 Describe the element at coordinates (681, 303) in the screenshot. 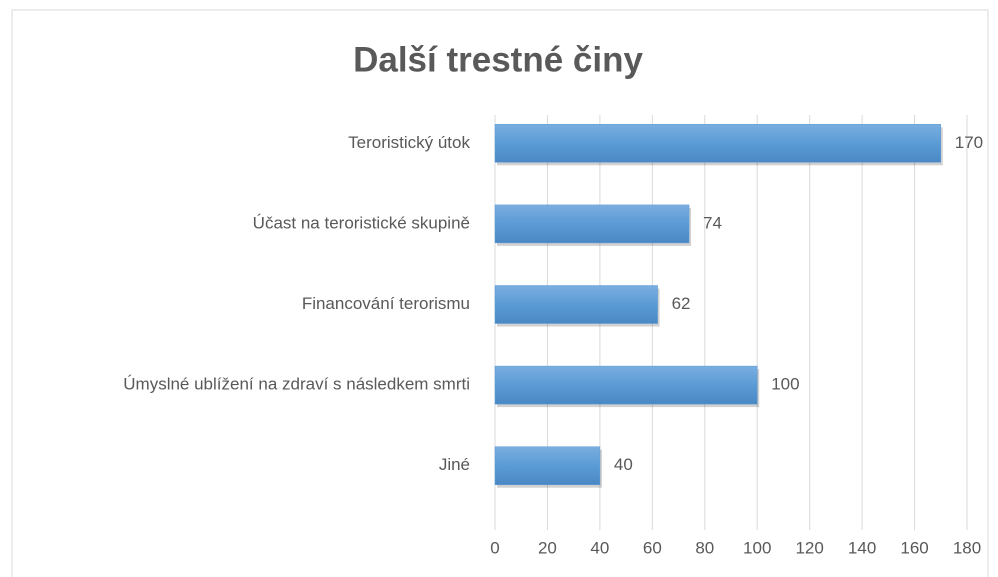

I see `data-label: 62` at that location.